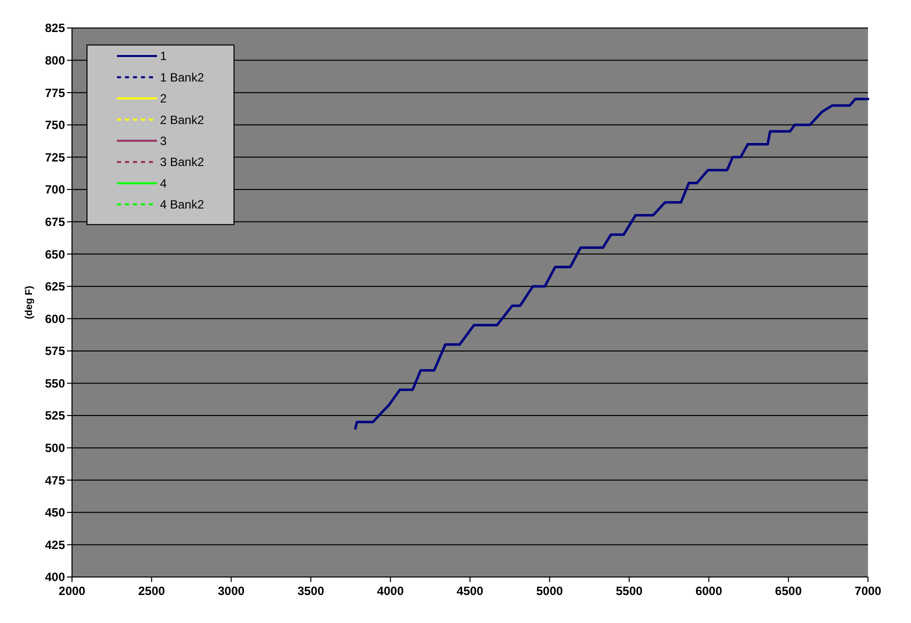  What do you see at coordinates (55, 319) in the screenshot?
I see `y-tick-label: 600` at bounding box center [55, 319].